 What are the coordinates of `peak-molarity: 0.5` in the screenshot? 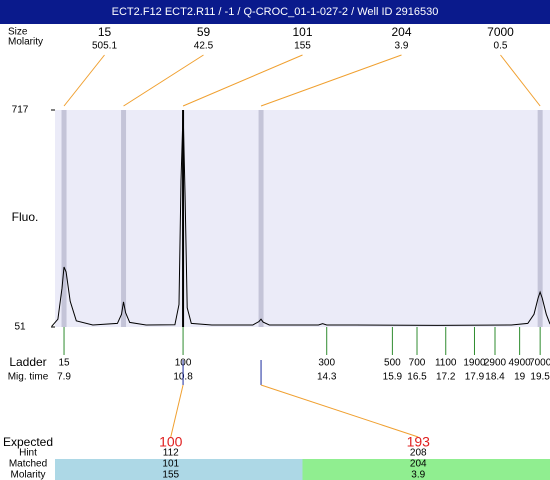 It's located at (501, 46).